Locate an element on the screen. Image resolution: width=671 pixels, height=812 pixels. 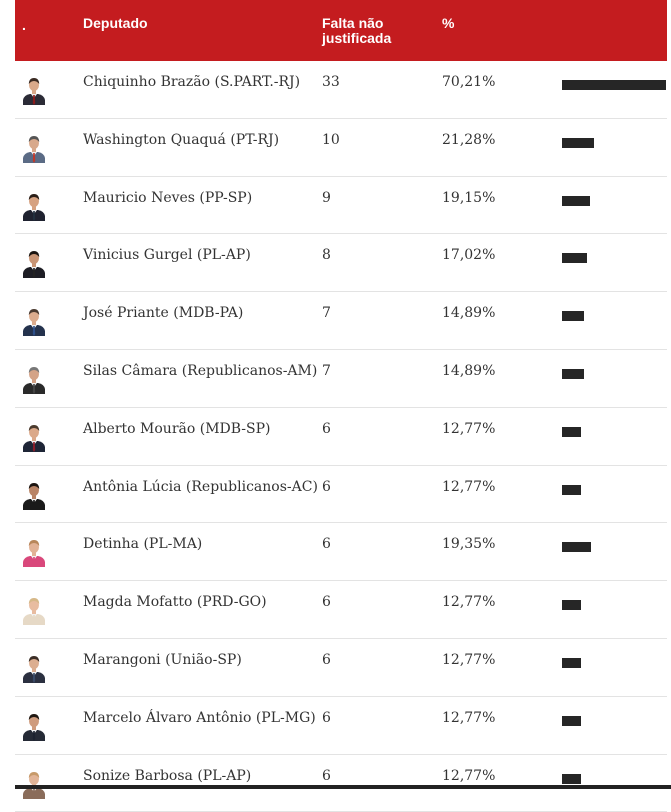
deputy-name: José Priante (MDB-PA) is located at coordinates (163, 313).